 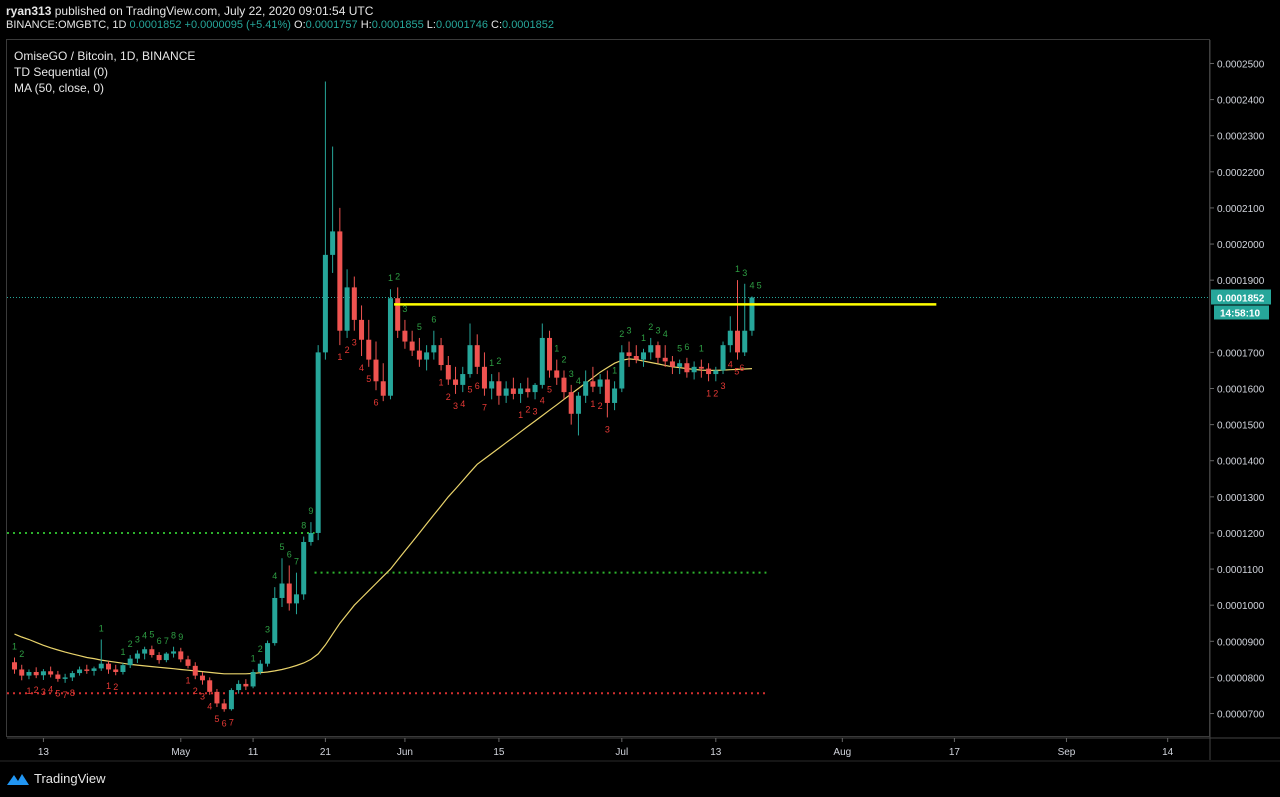 What do you see at coordinates (18, 779) in the screenshot?
I see `tradingview-logo-icon` at bounding box center [18, 779].